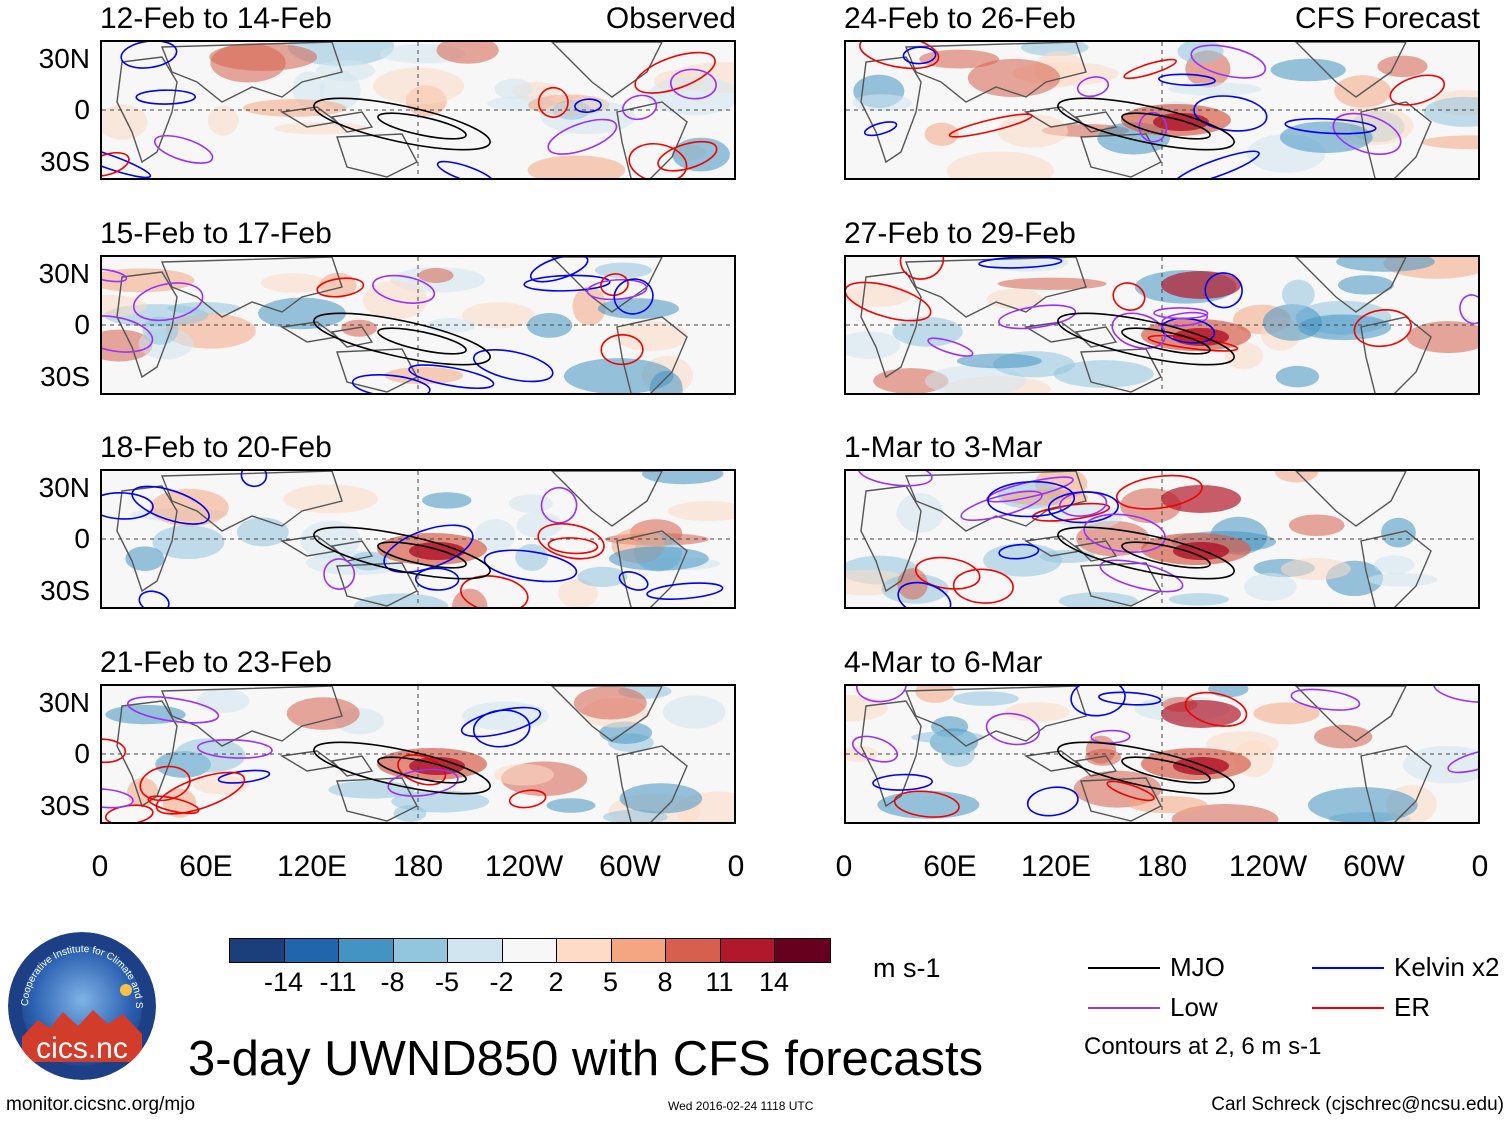 The height and width of the screenshot is (1121, 1510). I want to click on map-plot, so click(418, 110).